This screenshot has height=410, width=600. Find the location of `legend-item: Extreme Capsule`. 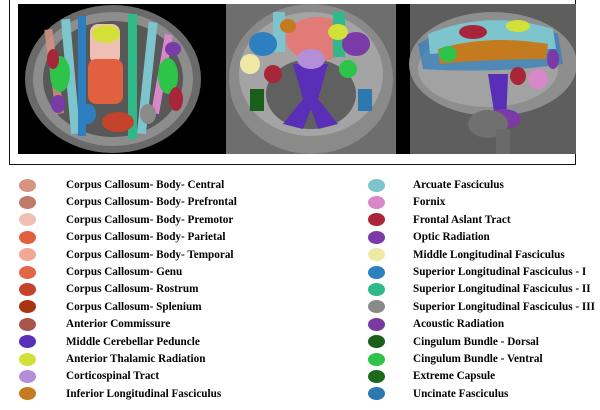

legend-item: Extreme Capsule is located at coordinates (247, 376).